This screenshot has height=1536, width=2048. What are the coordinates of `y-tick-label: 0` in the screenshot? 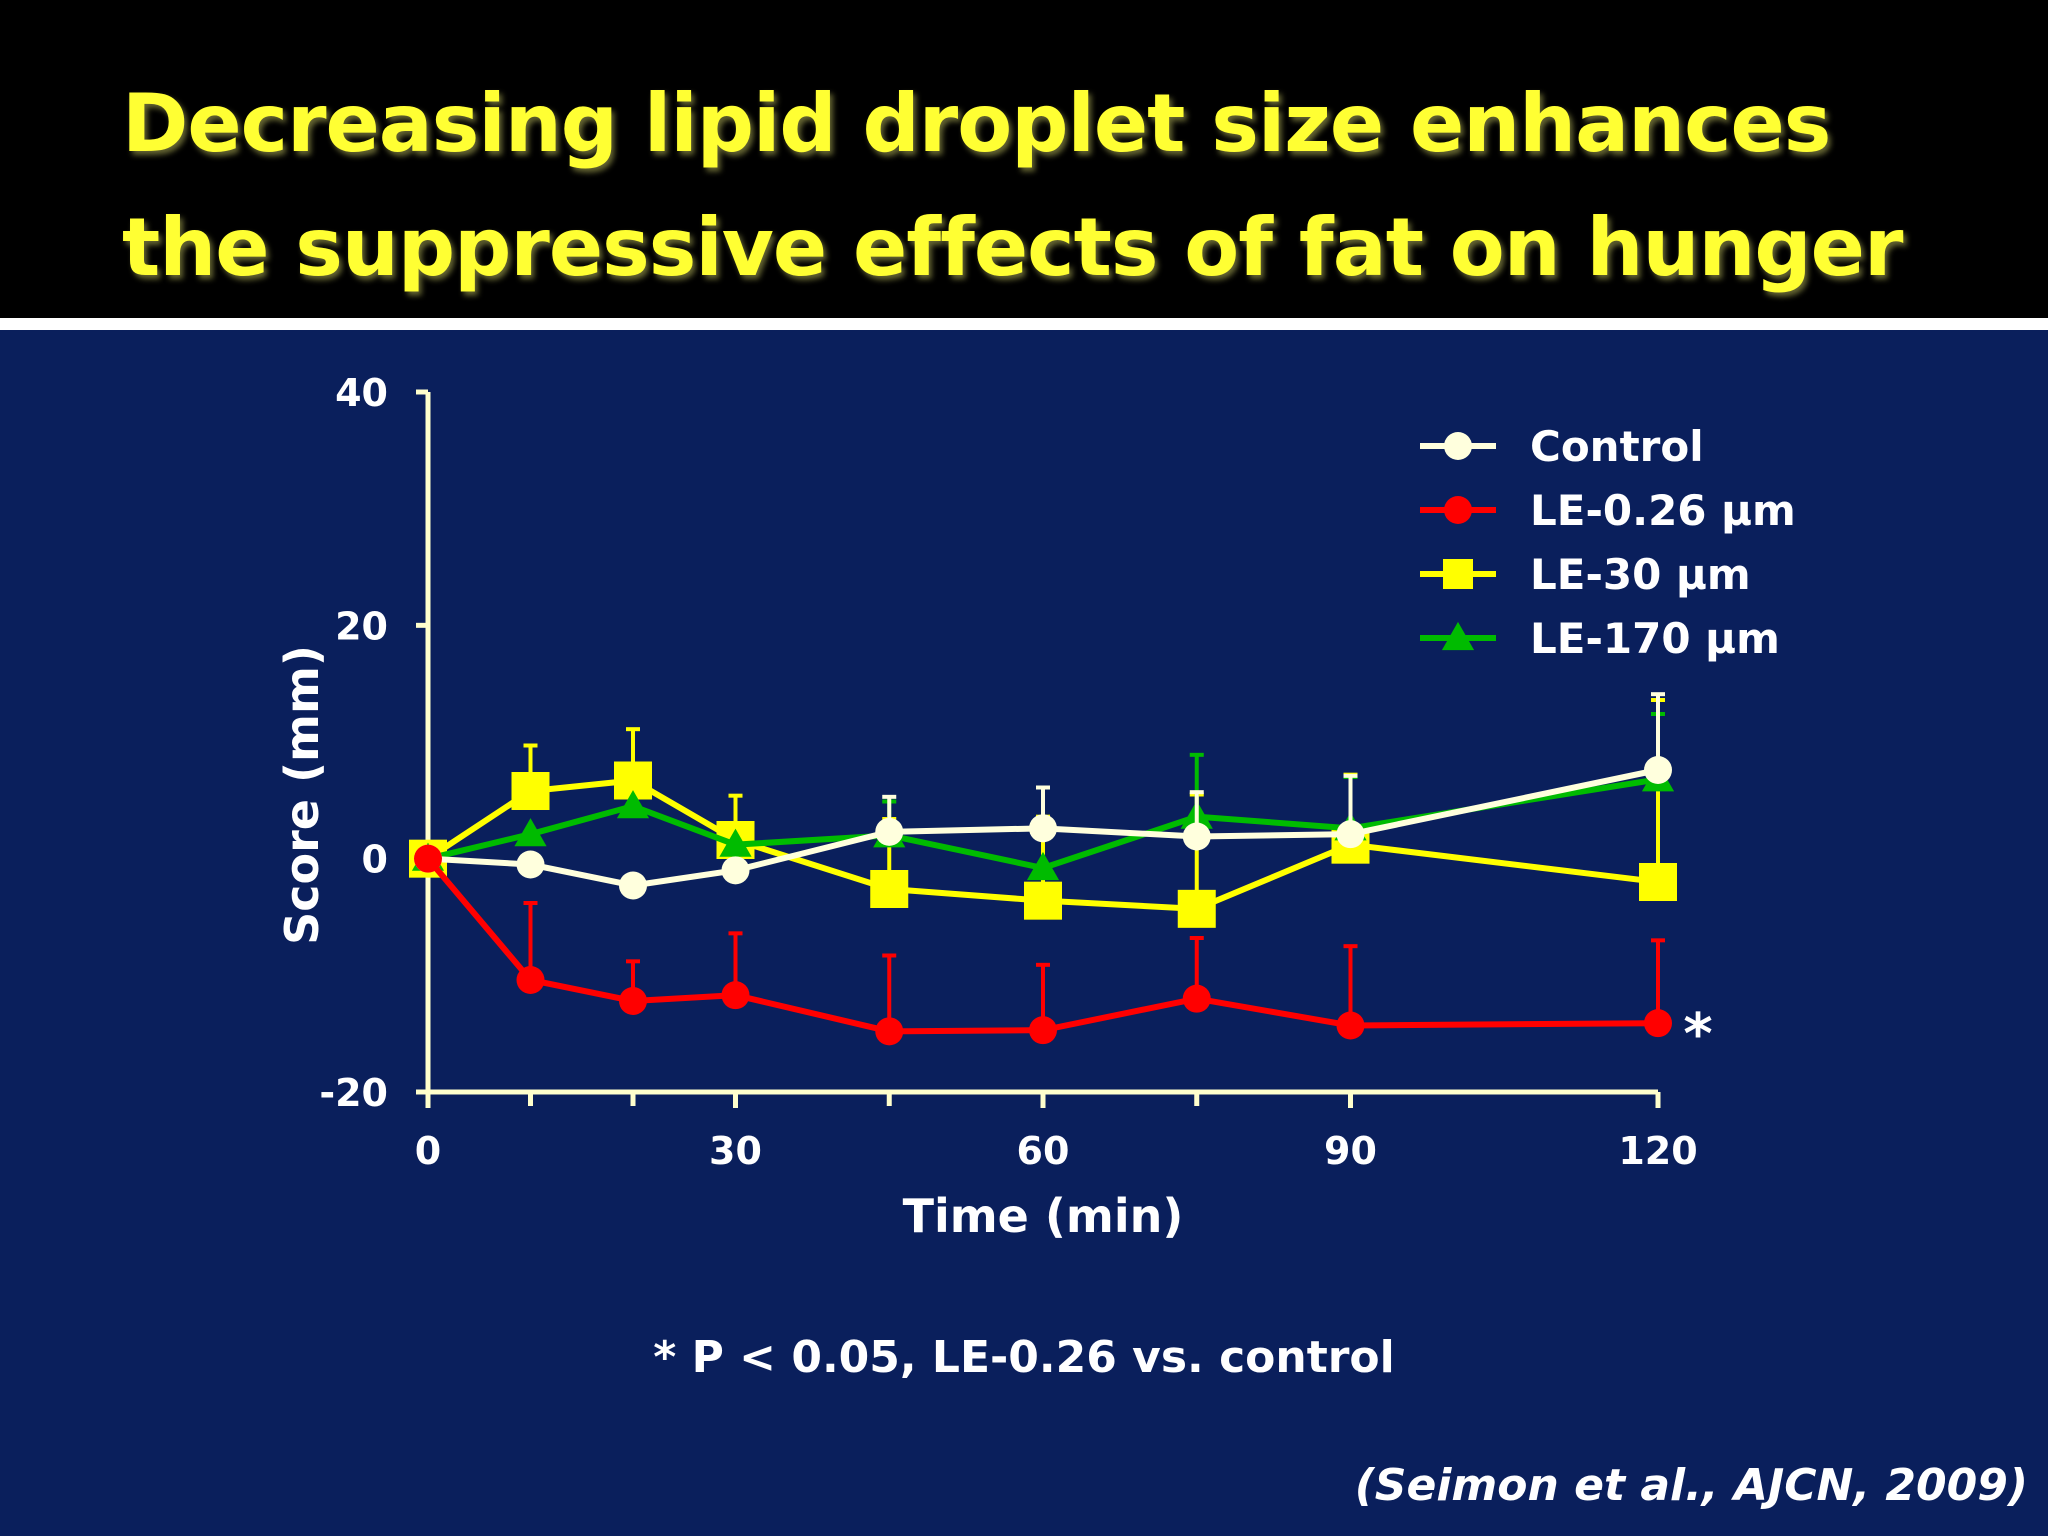 It's located at (375, 860).